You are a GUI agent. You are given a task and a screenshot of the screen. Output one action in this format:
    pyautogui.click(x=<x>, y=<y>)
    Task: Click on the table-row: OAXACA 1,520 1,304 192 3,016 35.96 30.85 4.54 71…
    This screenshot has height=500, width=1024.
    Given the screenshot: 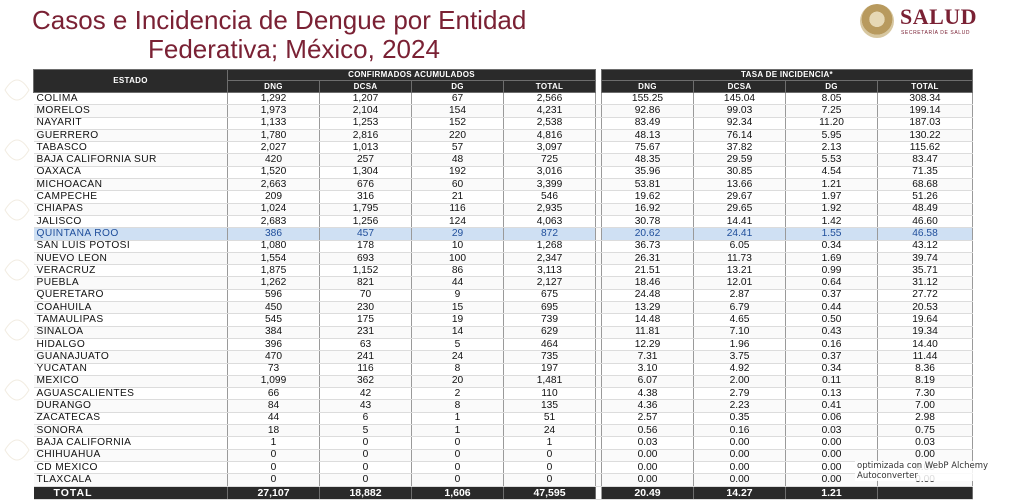 What is the action you would take?
    pyautogui.click(x=503, y=173)
    